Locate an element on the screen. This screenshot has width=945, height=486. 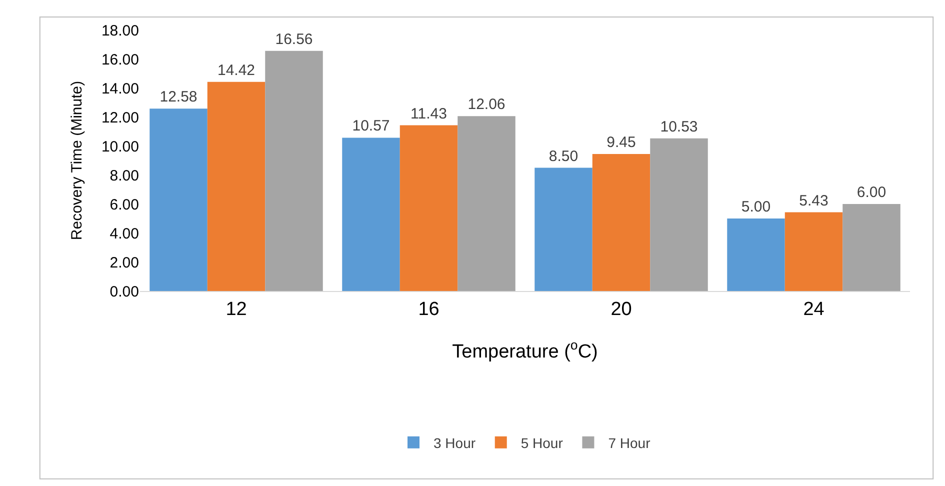
y-tick-label: 8.00 is located at coordinates (124, 175).